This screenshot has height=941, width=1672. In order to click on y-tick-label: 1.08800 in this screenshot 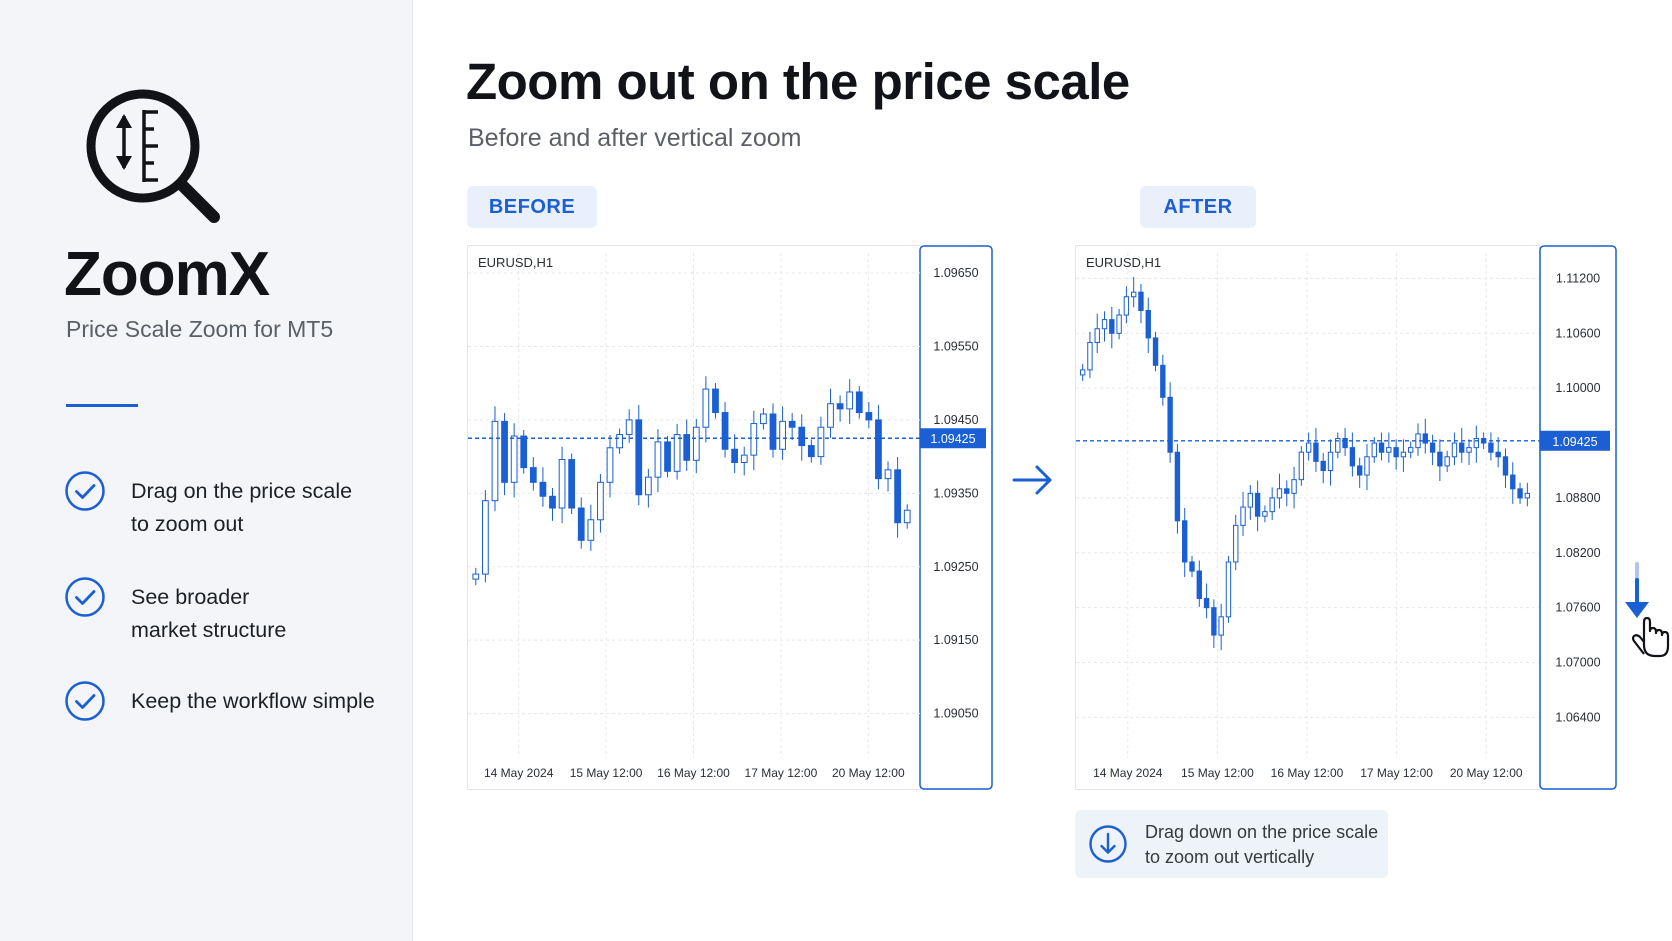, I will do `click(1577, 498)`.